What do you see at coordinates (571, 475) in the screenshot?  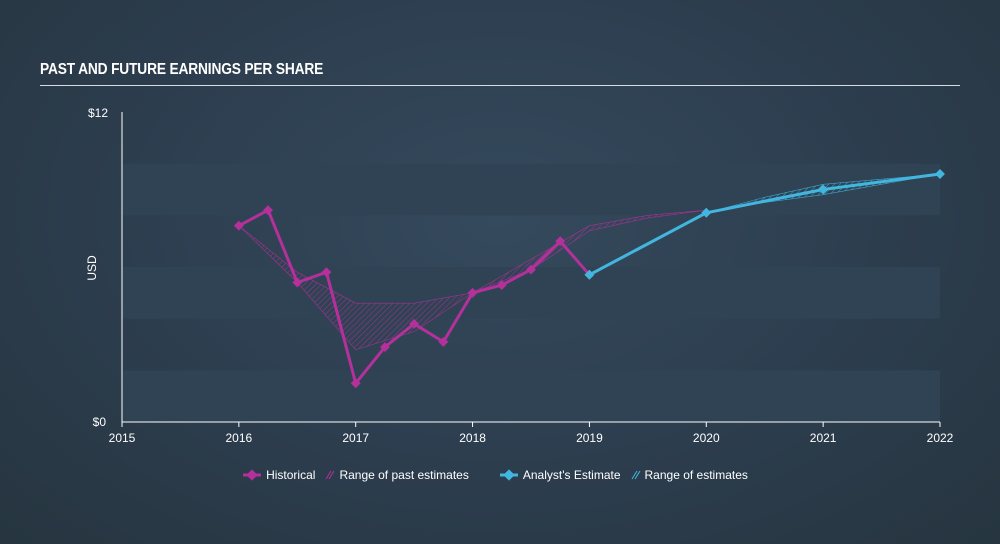 I see `legend-label-analyst-estimate: Analyst's Estimate` at bounding box center [571, 475].